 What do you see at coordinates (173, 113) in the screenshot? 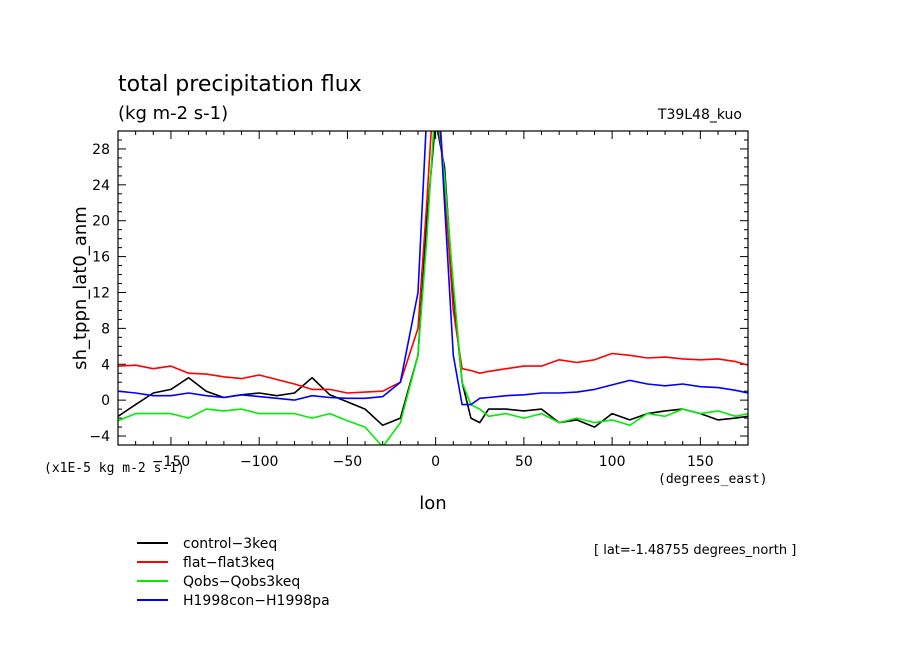
I see `chart-subtitle: (kg m-2 s-1)` at bounding box center [173, 113].